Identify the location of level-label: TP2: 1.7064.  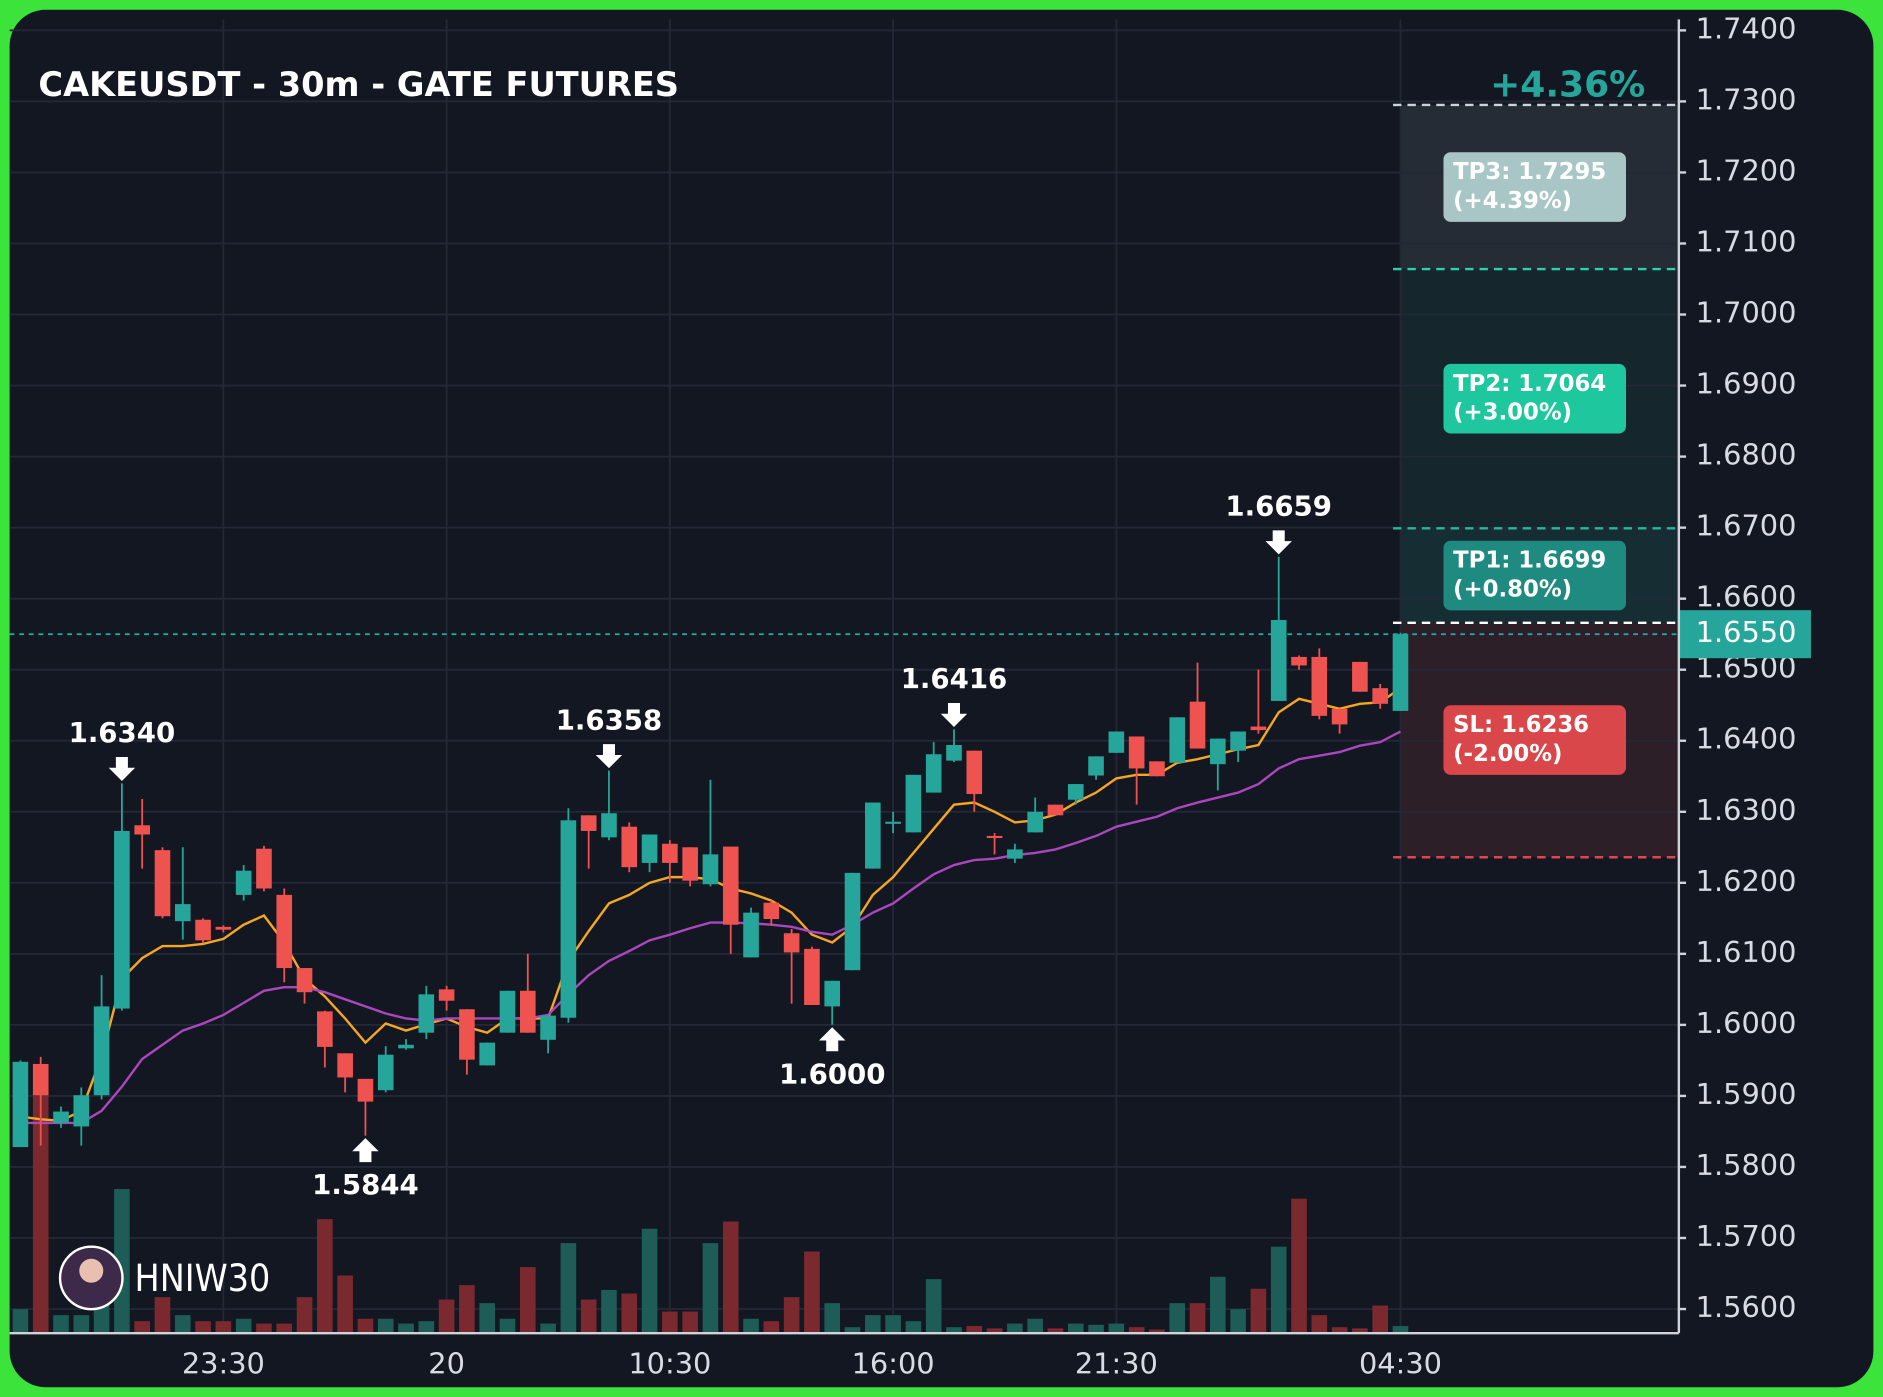
(1529, 384).